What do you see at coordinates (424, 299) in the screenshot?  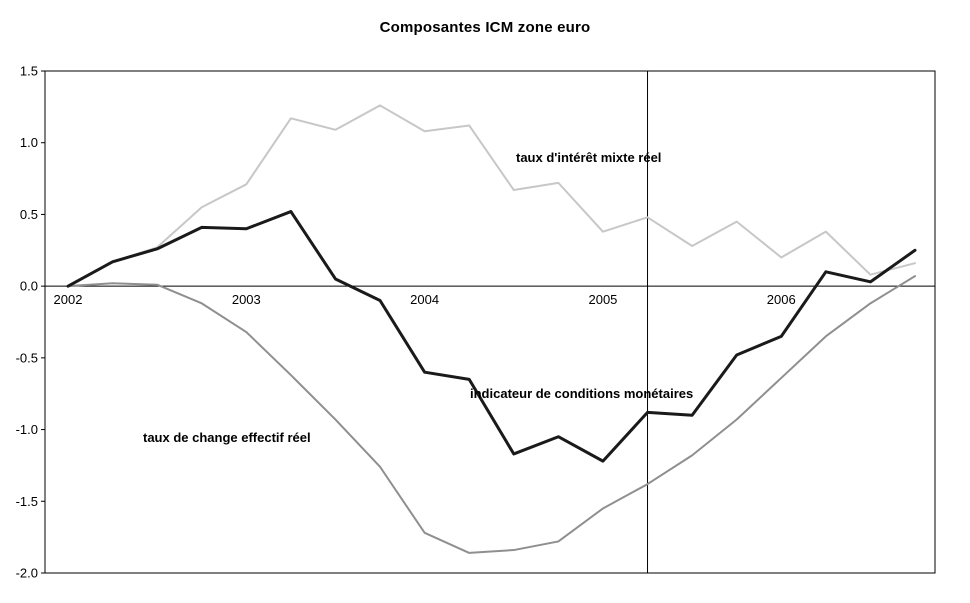 I see `x-tick-label: 2004` at bounding box center [424, 299].